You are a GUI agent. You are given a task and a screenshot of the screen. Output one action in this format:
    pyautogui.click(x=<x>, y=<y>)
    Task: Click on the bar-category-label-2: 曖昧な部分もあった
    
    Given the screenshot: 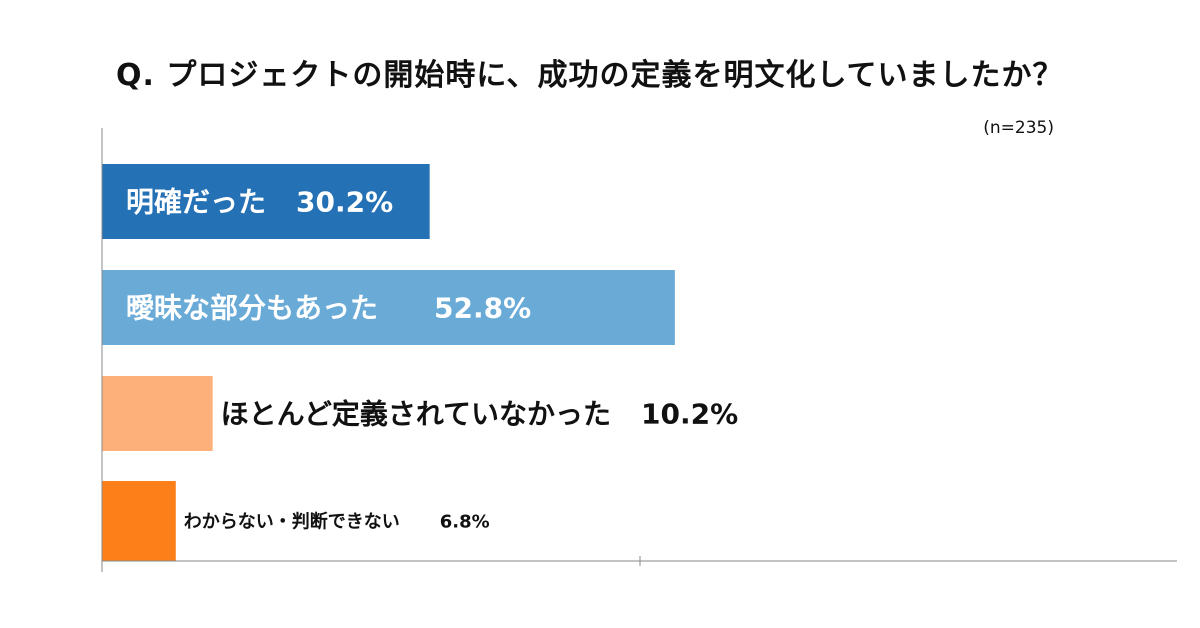 What is the action you would take?
    pyautogui.click(x=252, y=308)
    